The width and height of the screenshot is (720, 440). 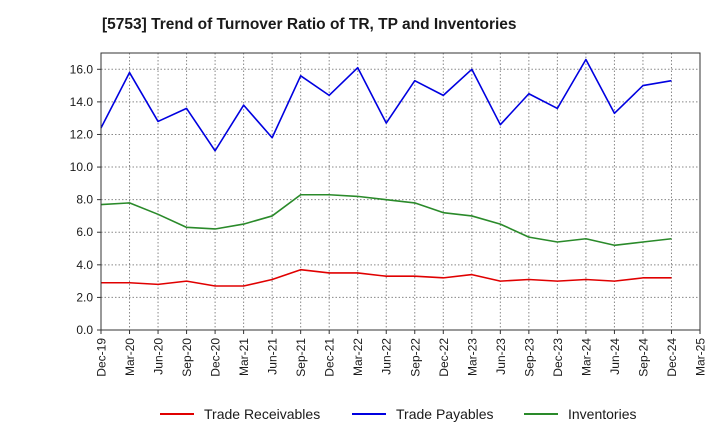 What do you see at coordinates (643, 357) in the screenshot?
I see `x-tick-label: Sep-24` at bounding box center [643, 357].